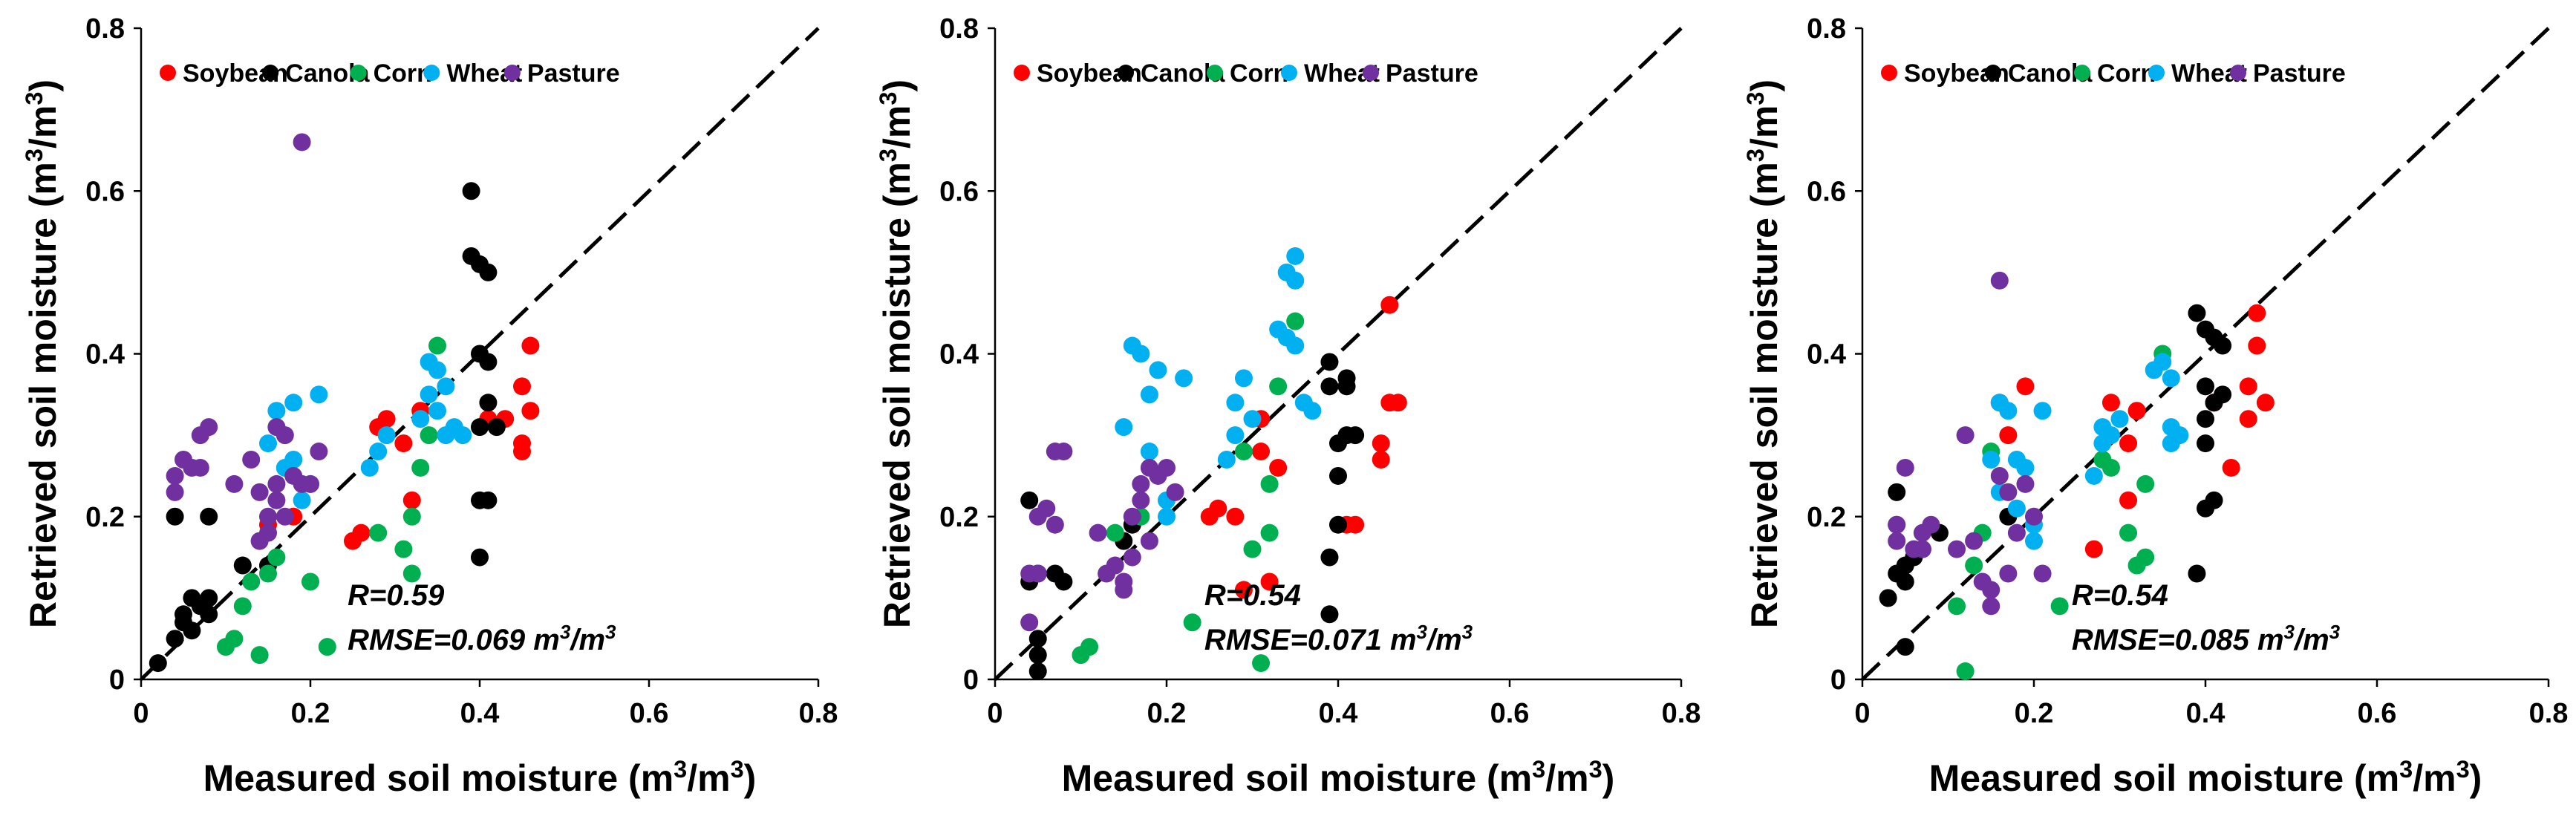 The height and width of the screenshot is (819, 2576). I want to click on series-soybean, so click(399, 443).